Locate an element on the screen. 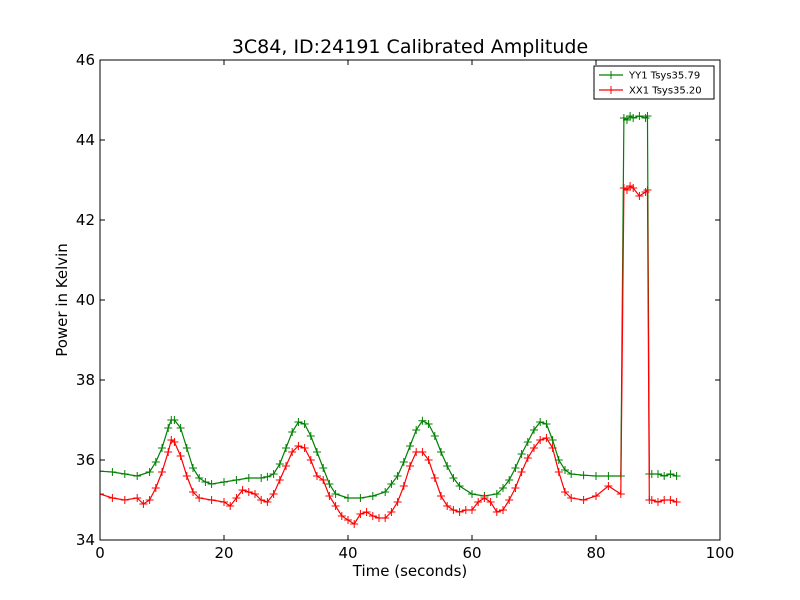 This screenshot has height=600, width=800. legend-label: YY1 Tsys35.79 is located at coordinates (664, 76).